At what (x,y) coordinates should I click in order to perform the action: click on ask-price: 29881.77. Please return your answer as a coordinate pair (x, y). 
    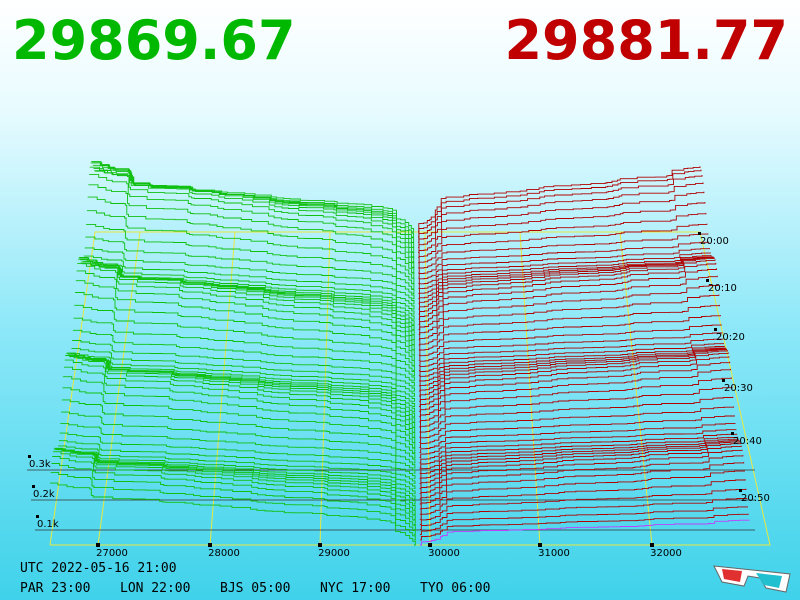
    Looking at the image, I should click on (646, 40).